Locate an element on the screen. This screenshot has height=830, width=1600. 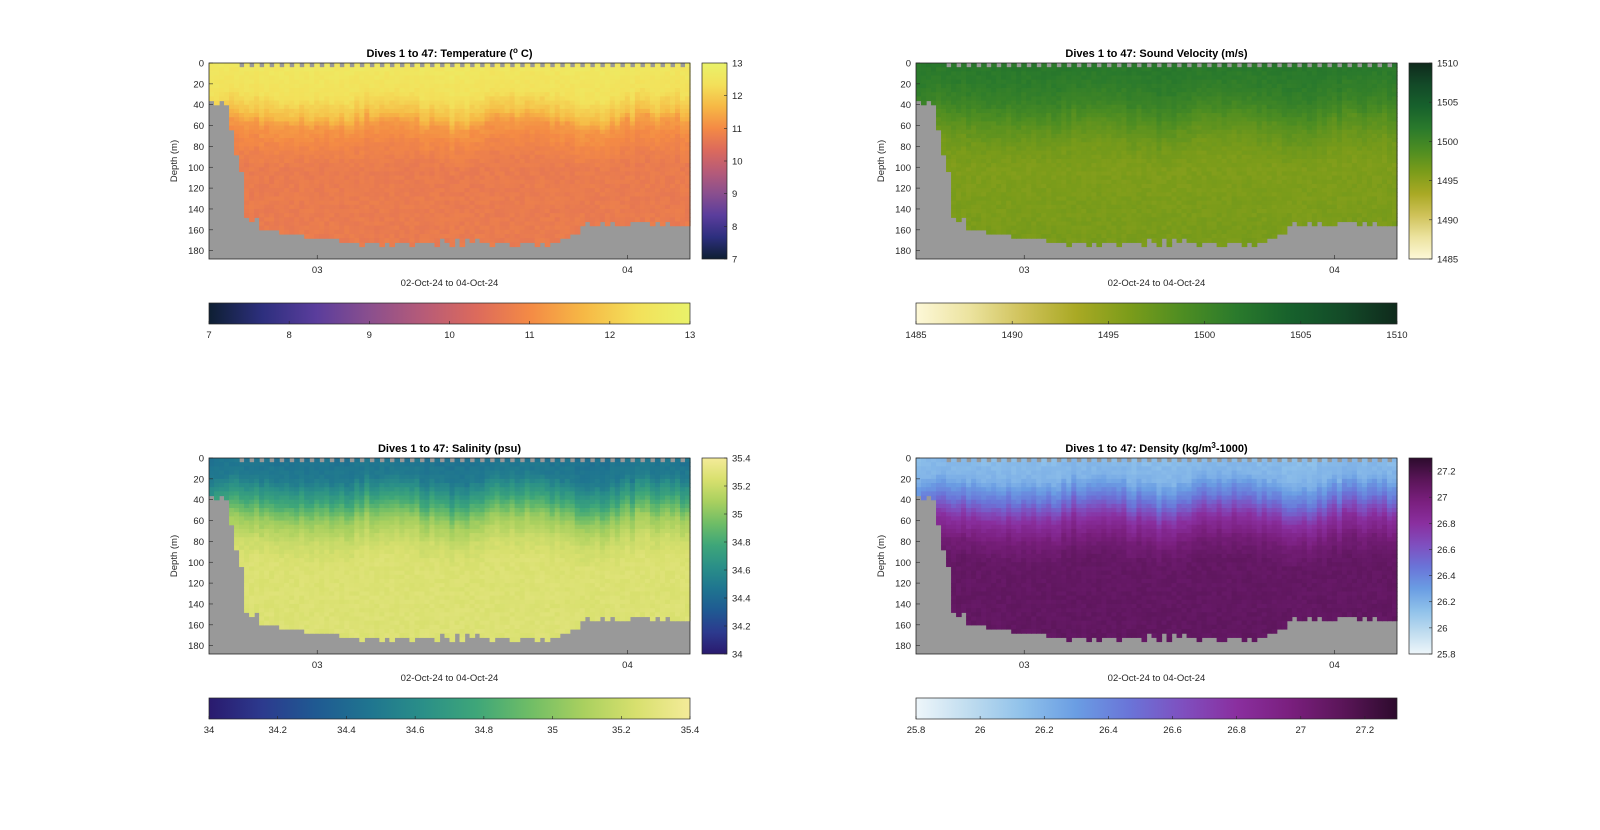
colorbar-h-tick-label: 9 is located at coordinates (369, 335).